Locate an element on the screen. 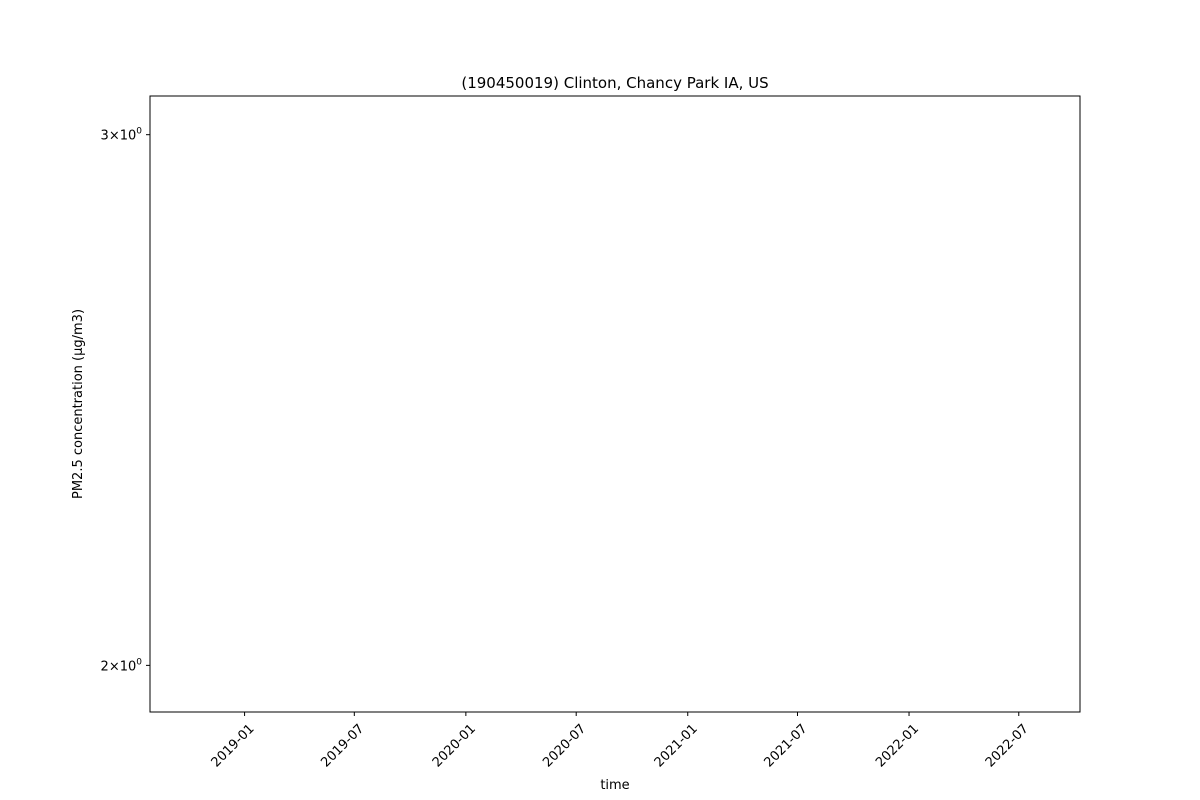 Image resolution: width=1200 pixels, height=800 pixels. y-axis-label: PM2.5 concentration (μg/m3) is located at coordinates (78, 404).